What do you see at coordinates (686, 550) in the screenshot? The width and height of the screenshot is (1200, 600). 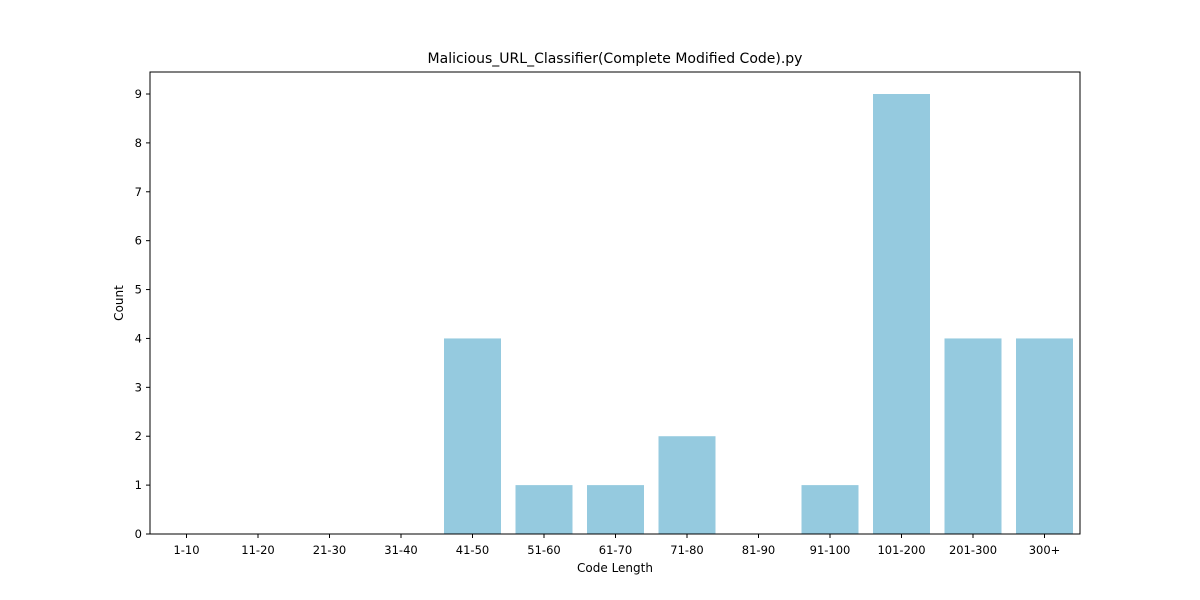 I see `x-tick-label: 71-80` at bounding box center [686, 550].